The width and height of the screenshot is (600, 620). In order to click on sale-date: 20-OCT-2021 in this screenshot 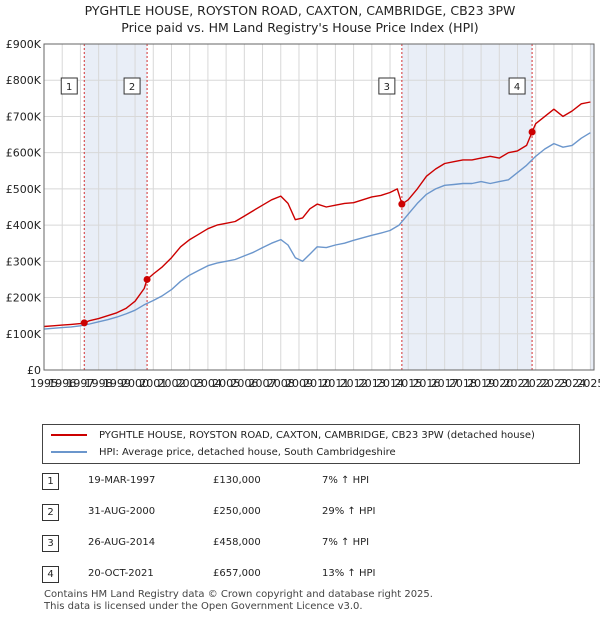, I will do `click(121, 573)`.